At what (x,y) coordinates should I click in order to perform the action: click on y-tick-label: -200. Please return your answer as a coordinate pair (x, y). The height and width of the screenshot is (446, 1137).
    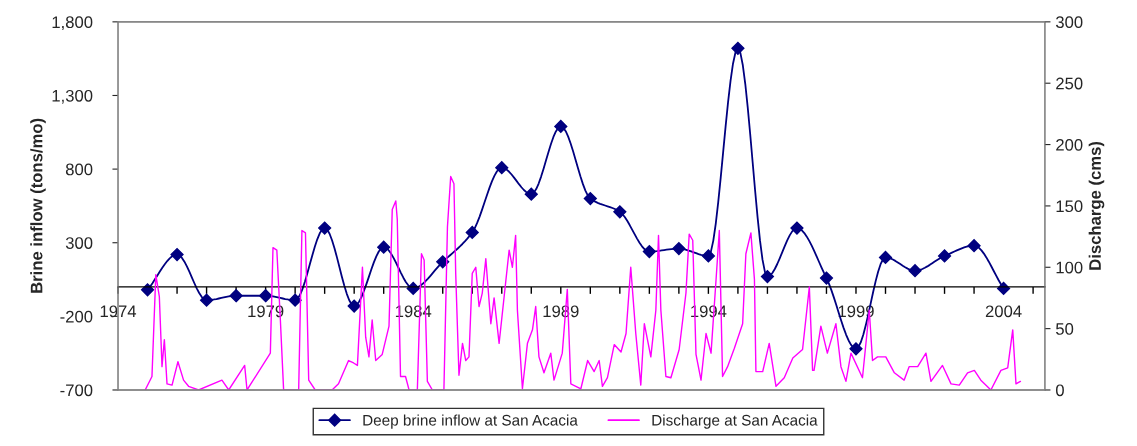
    Looking at the image, I should click on (76, 316).